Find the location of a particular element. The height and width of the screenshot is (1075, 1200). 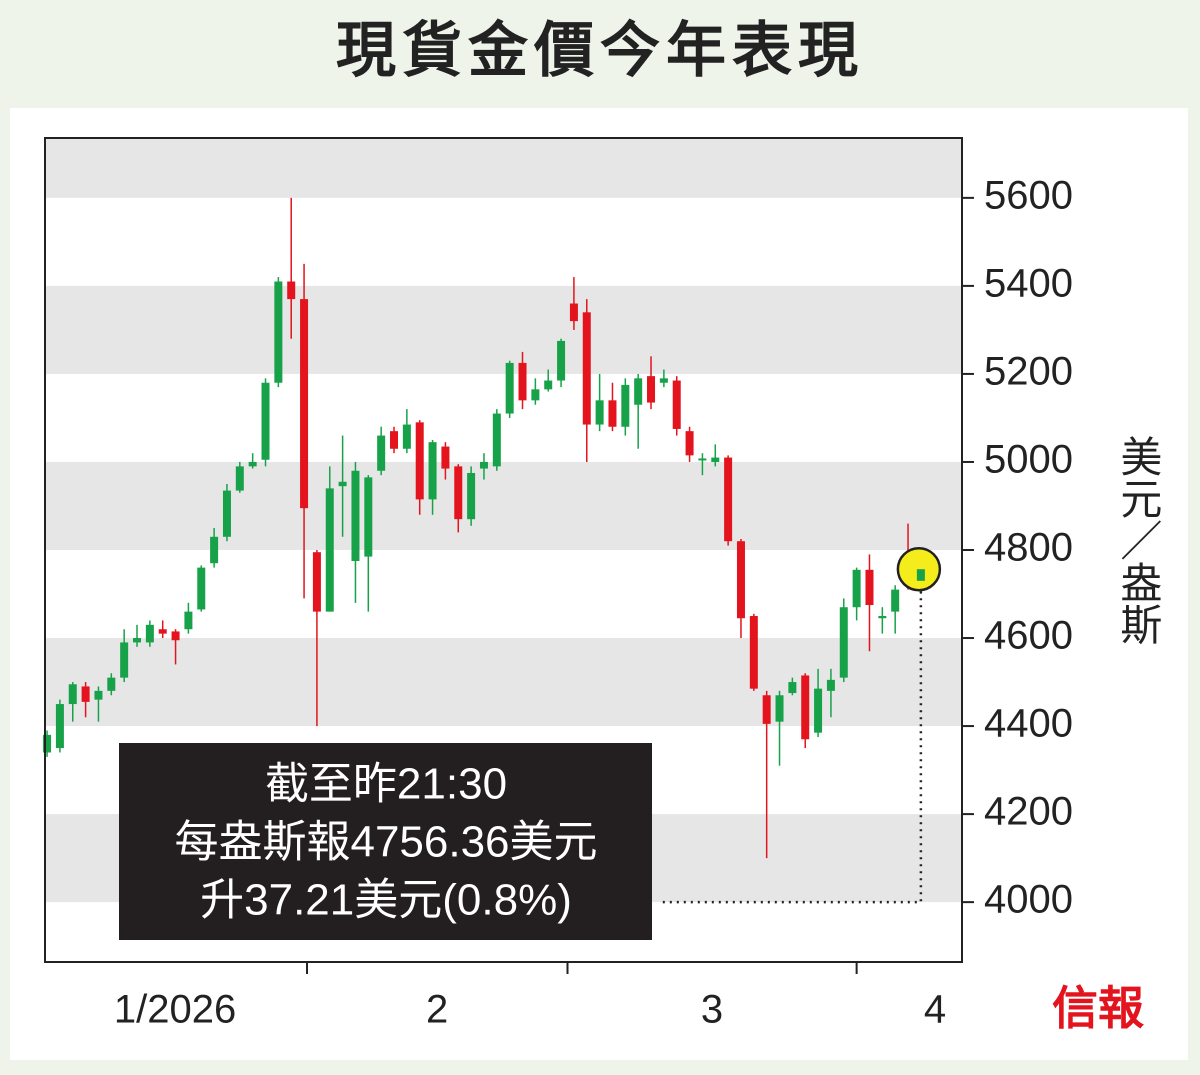

y-tick-label: 4800 is located at coordinates (1028, 548).